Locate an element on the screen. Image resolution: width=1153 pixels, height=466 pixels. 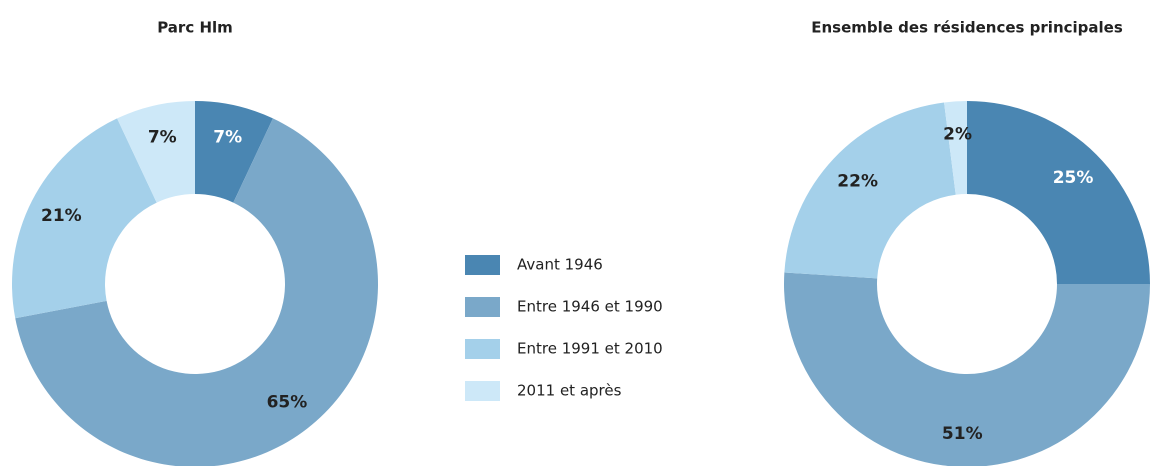
value-label: 2% is located at coordinates (957, 134).